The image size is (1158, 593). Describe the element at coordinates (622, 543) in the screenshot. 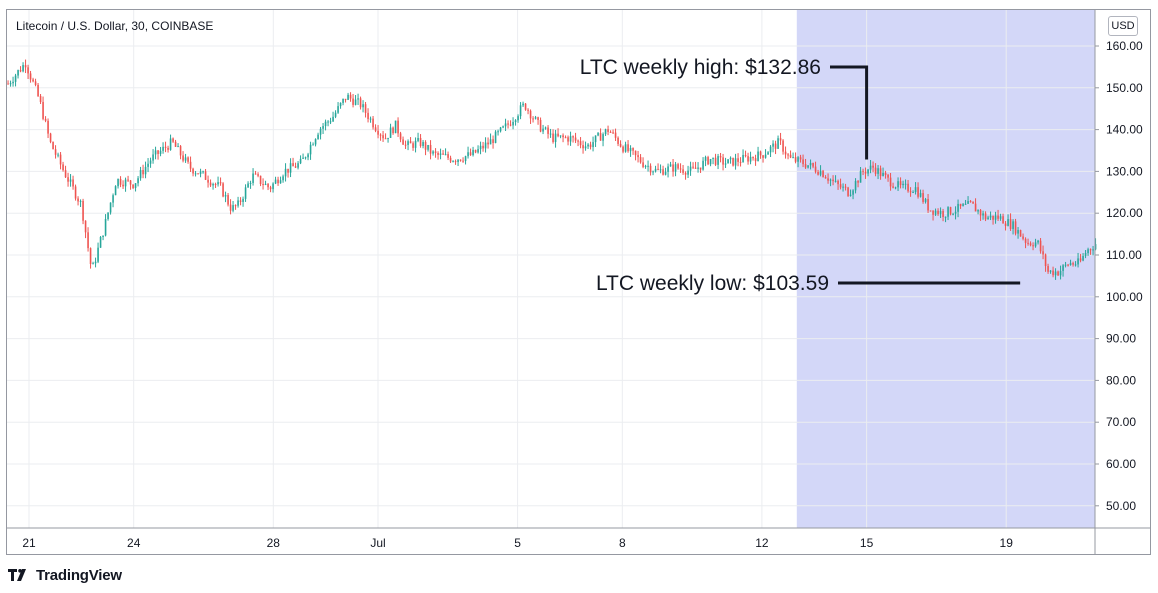

I see `x-tick-label: 8` at that location.